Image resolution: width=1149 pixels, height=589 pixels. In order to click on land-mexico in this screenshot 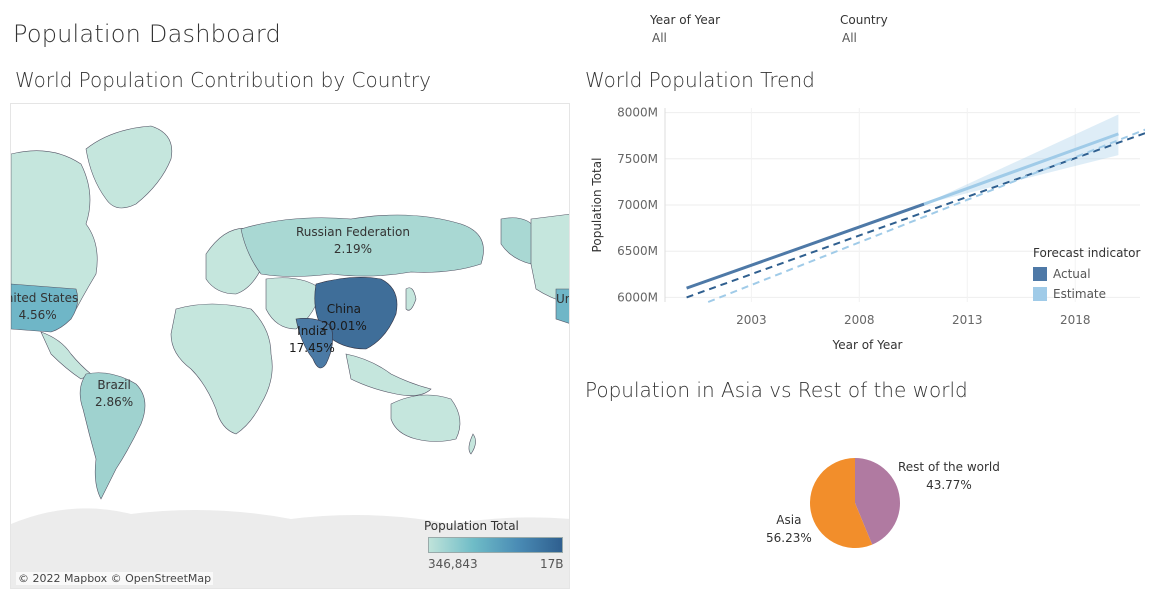, I will do `click(66, 355)`.